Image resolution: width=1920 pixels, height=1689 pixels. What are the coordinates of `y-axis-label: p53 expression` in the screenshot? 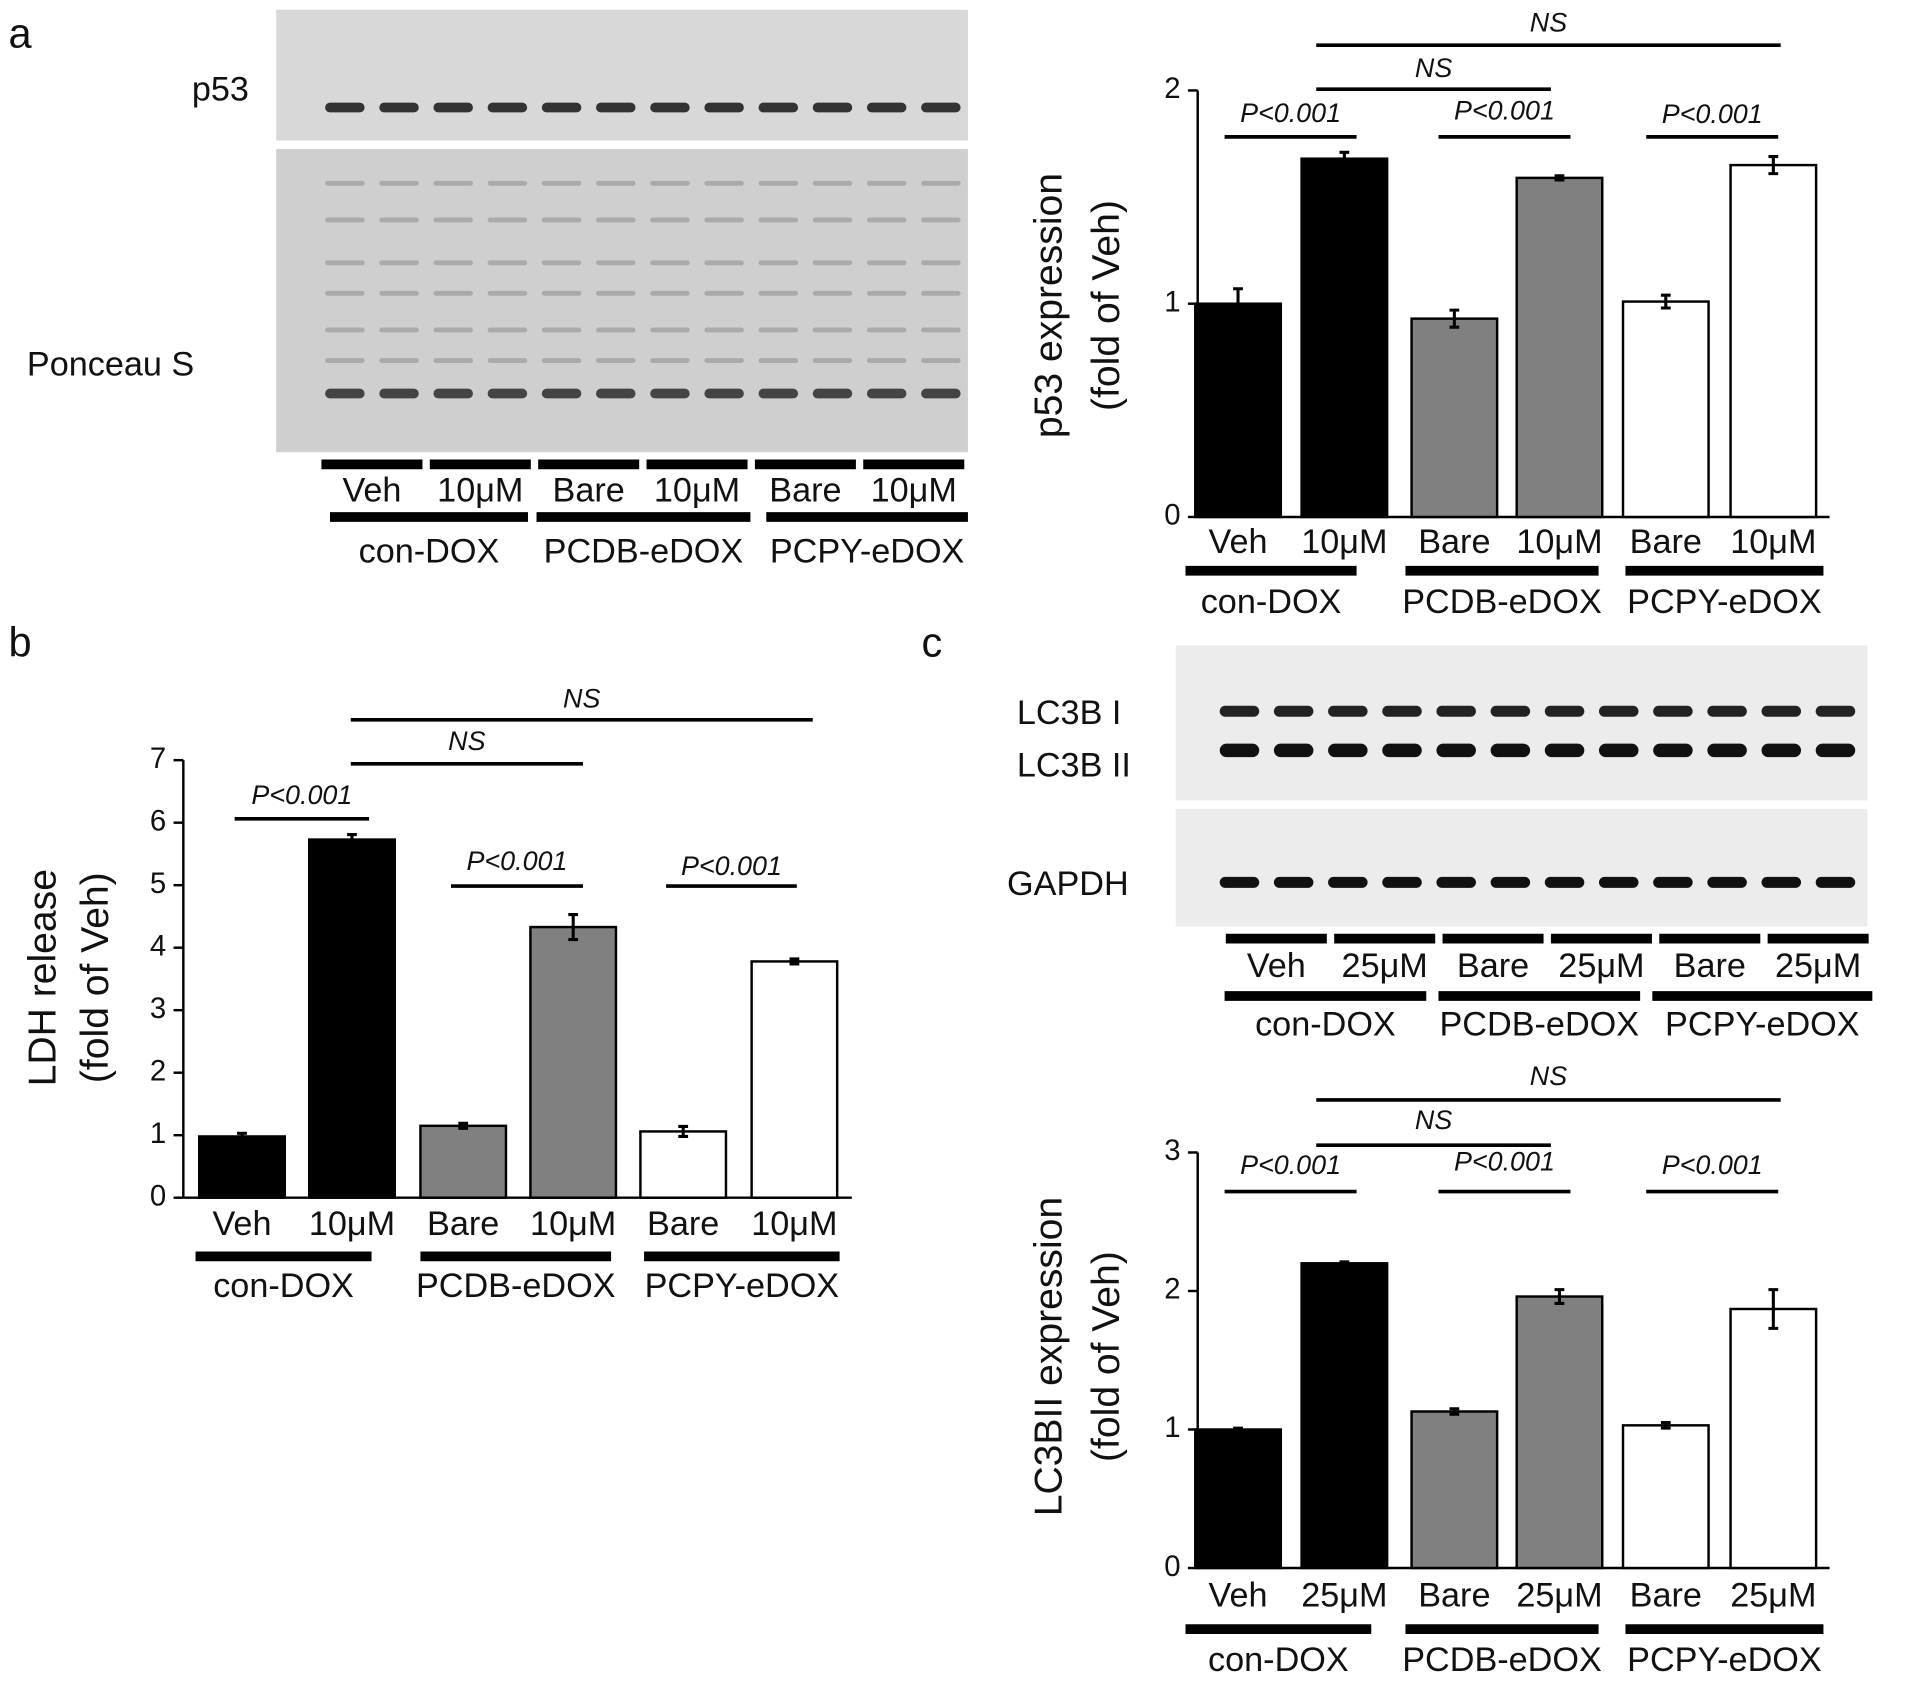 It's located at (1048, 305).